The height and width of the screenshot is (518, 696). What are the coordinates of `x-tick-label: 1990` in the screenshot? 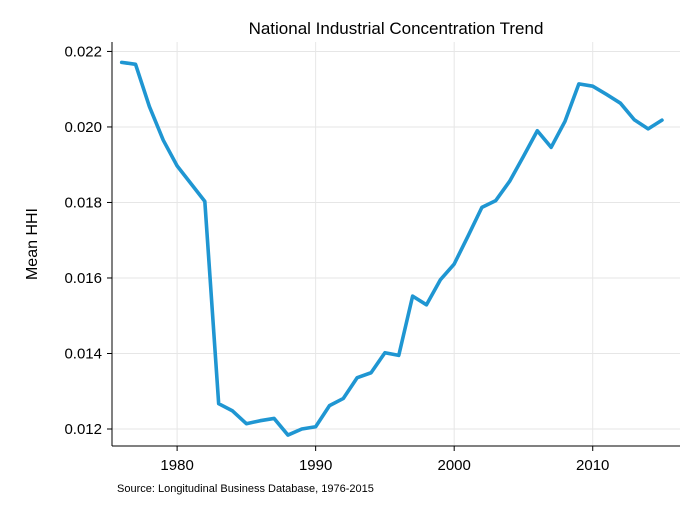 It's located at (315, 465).